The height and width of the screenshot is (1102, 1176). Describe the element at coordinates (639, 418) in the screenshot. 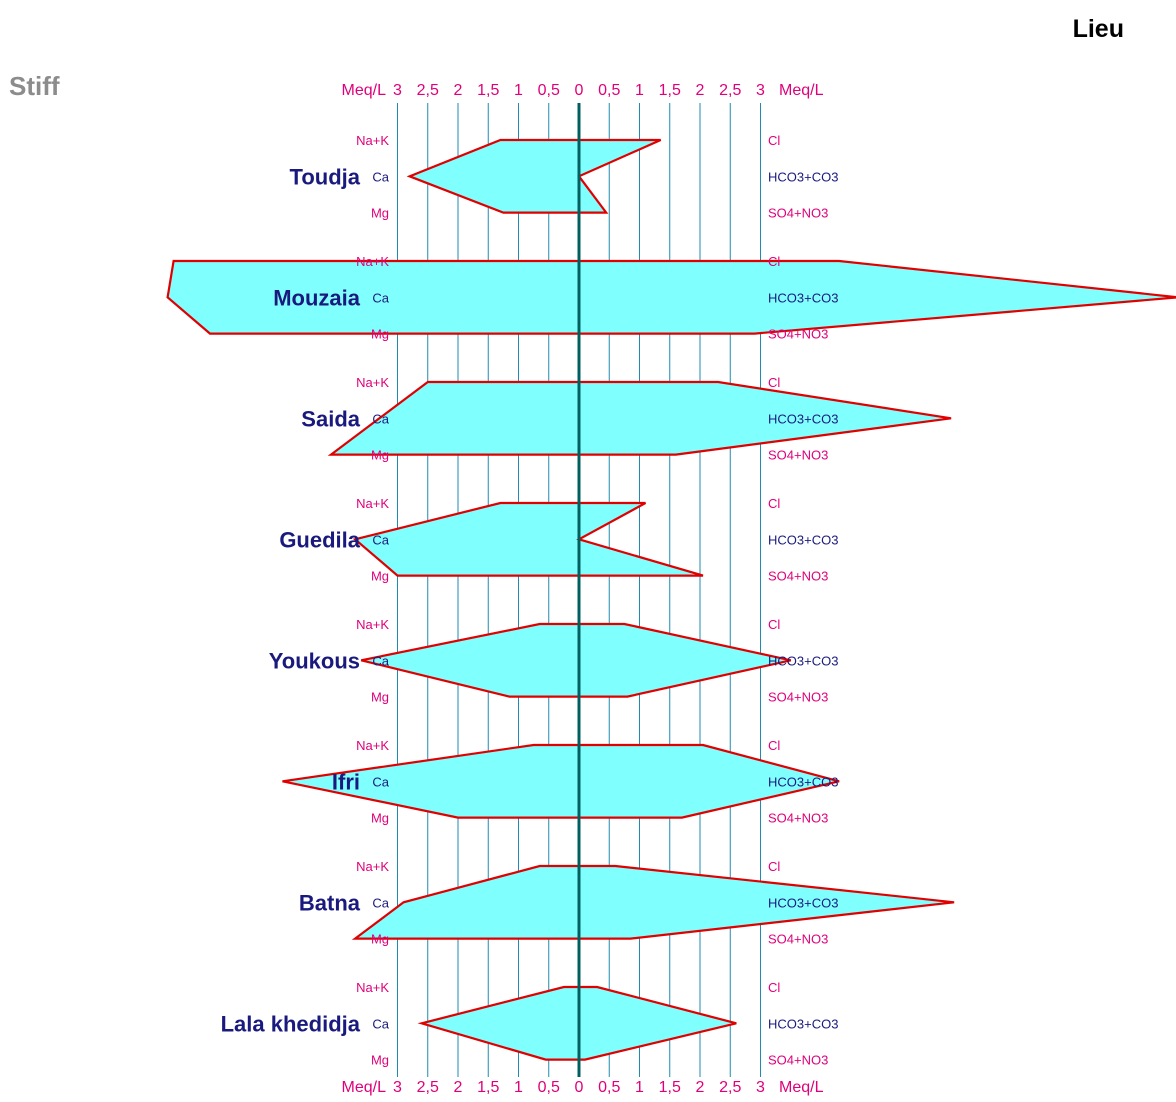

I see `stiff-polygon-saida` at that location.